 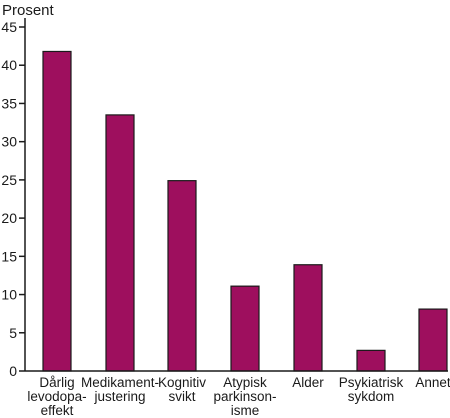 I want to click on x-category-label: Annet, so click(x=432, y=382).